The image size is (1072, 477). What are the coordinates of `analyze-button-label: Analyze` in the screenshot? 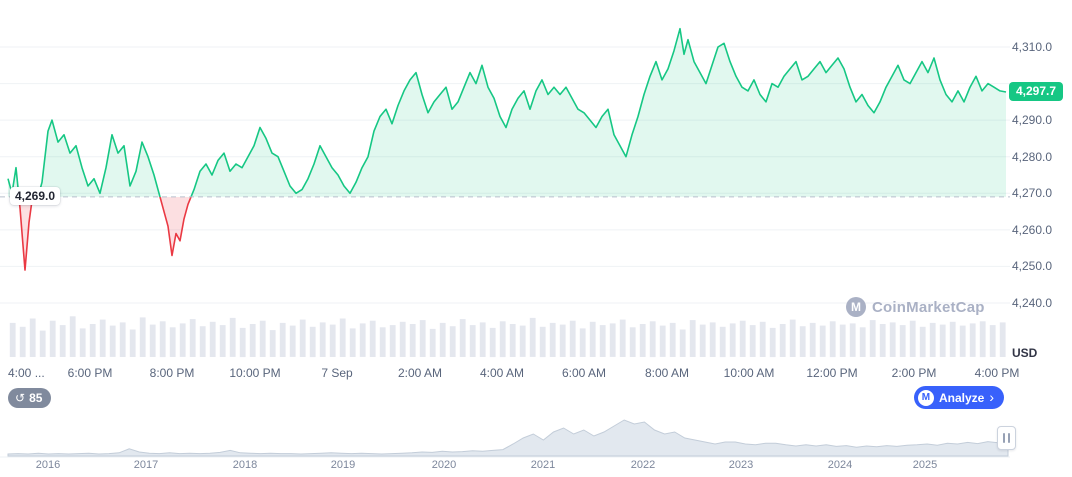 It's located at (961, 397).